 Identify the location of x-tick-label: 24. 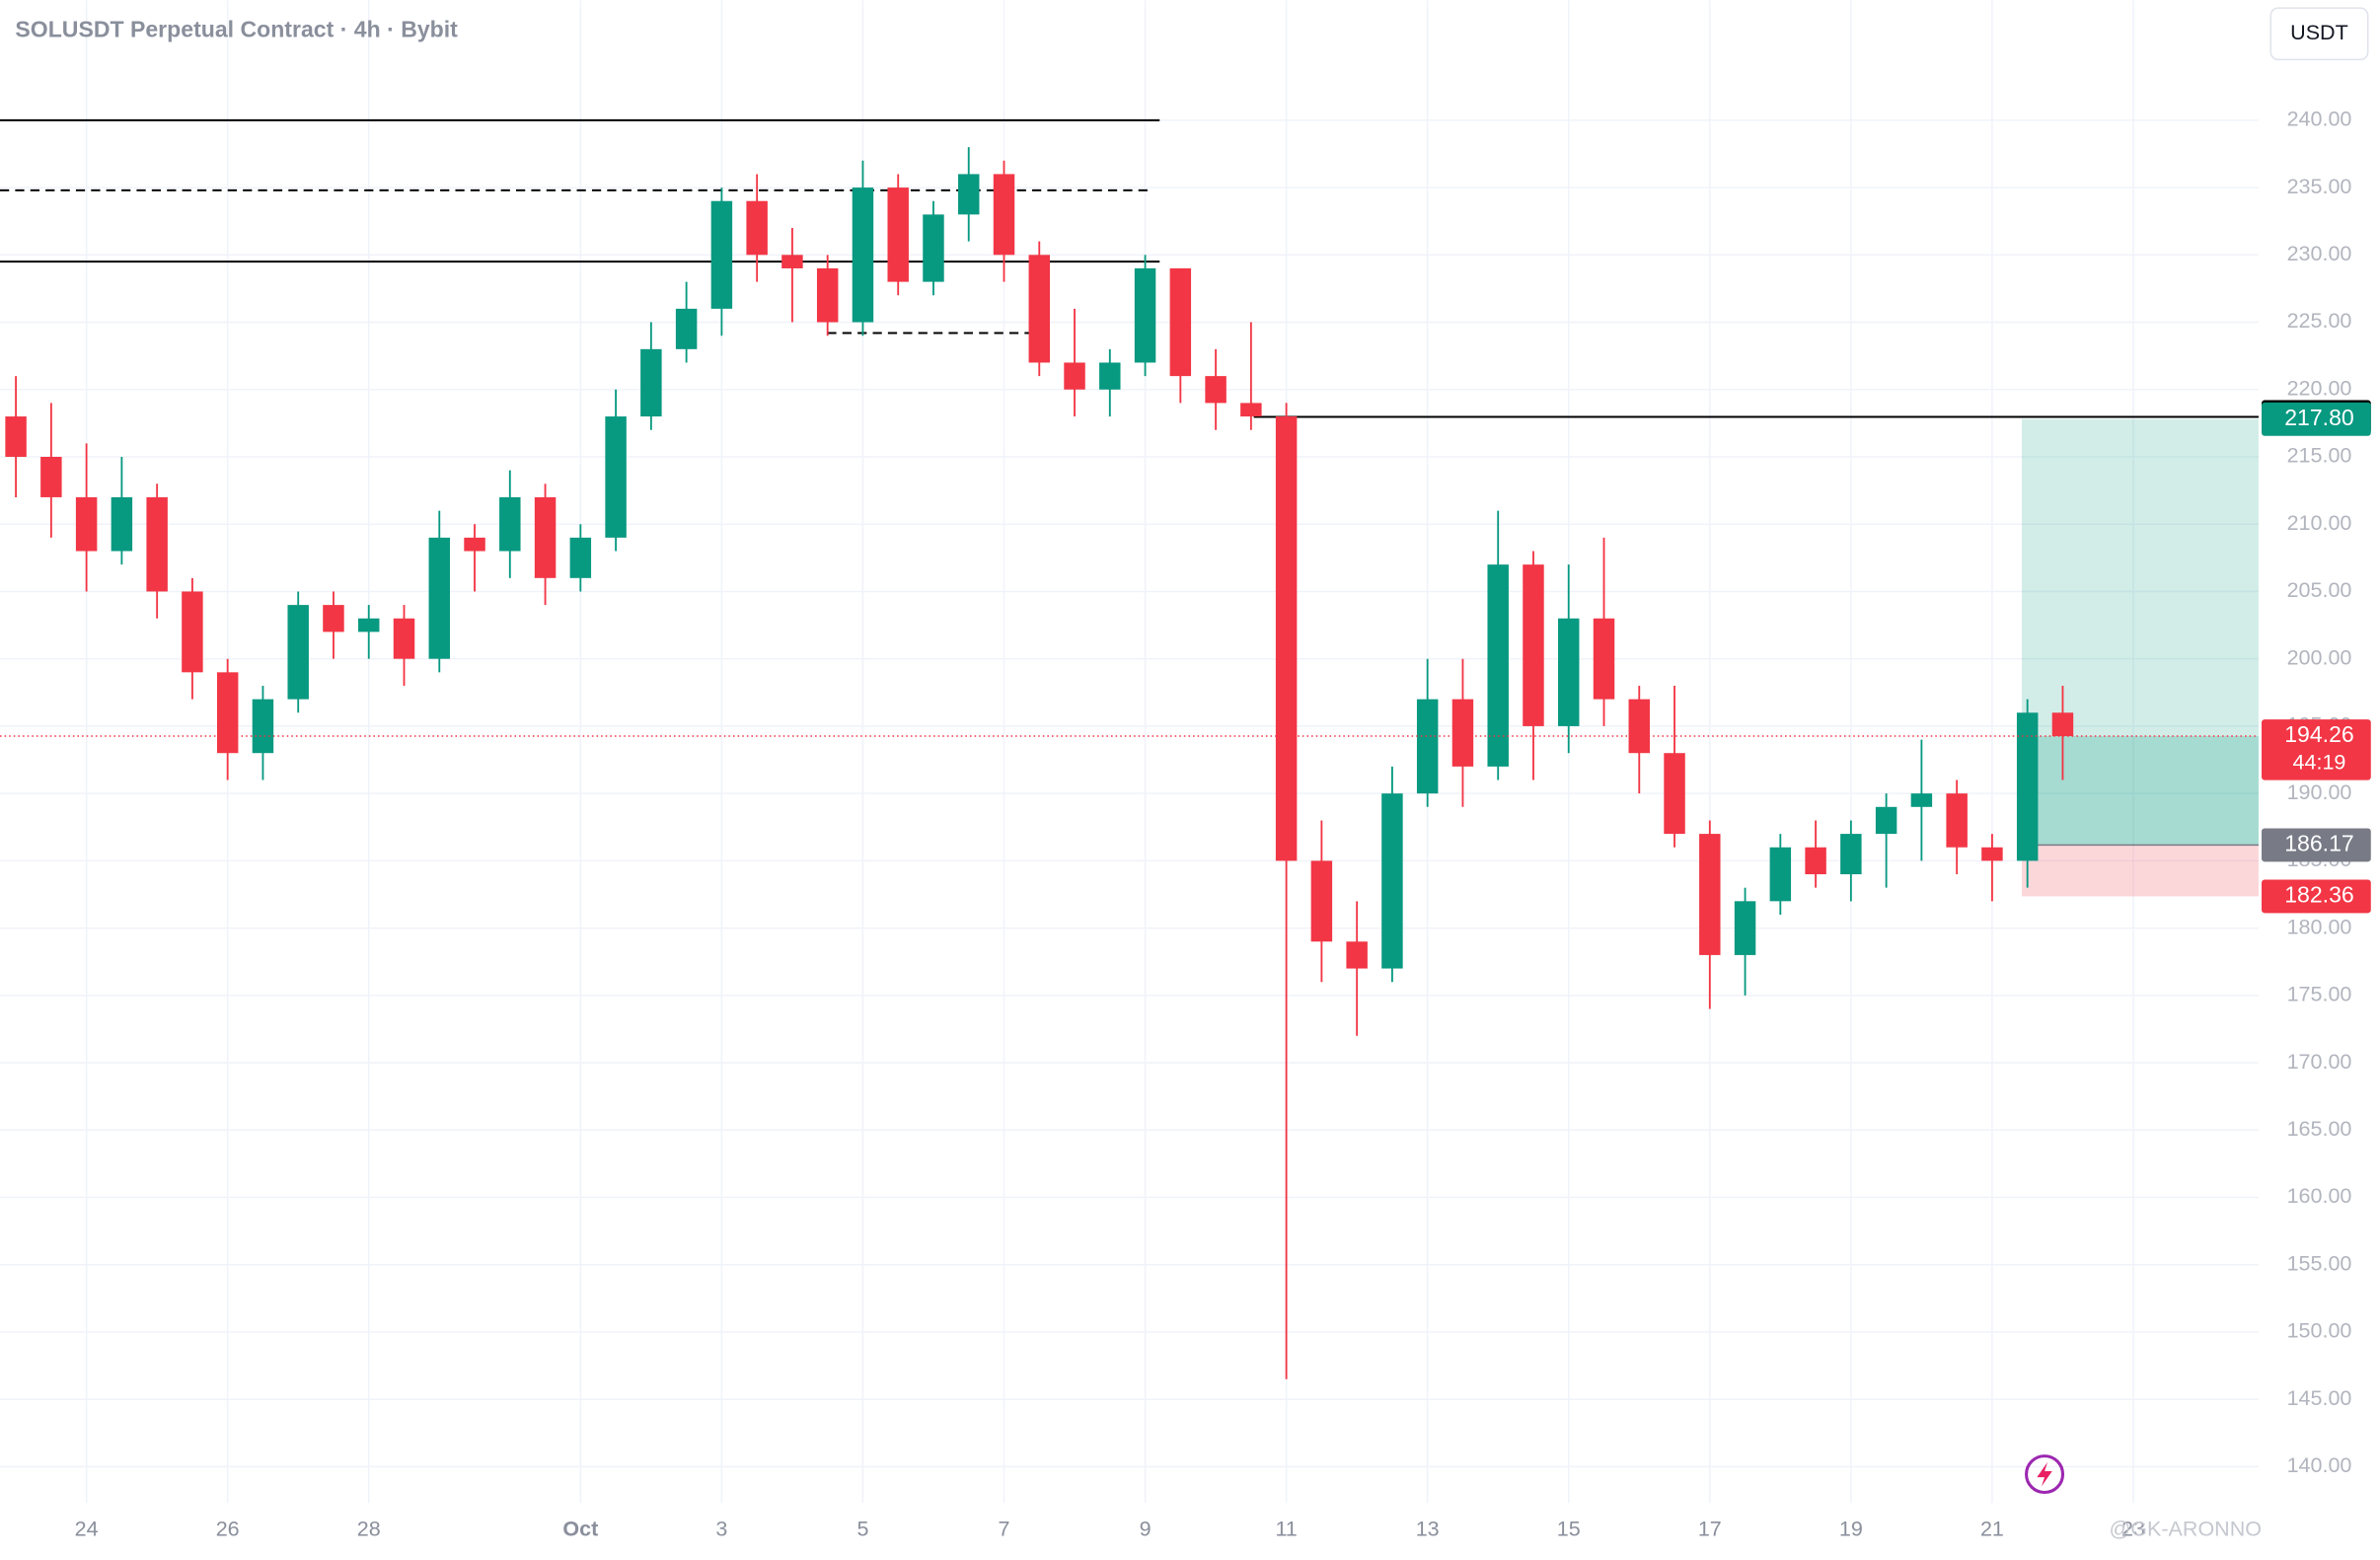
(87, 1529).